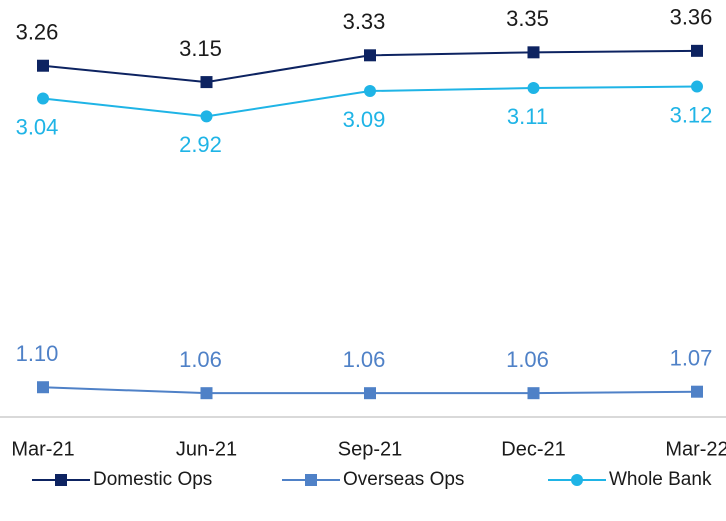 The width and height of the screenshot is (726, 521). I want to click on legend-label: Domestic Ops, so click(152, 479).